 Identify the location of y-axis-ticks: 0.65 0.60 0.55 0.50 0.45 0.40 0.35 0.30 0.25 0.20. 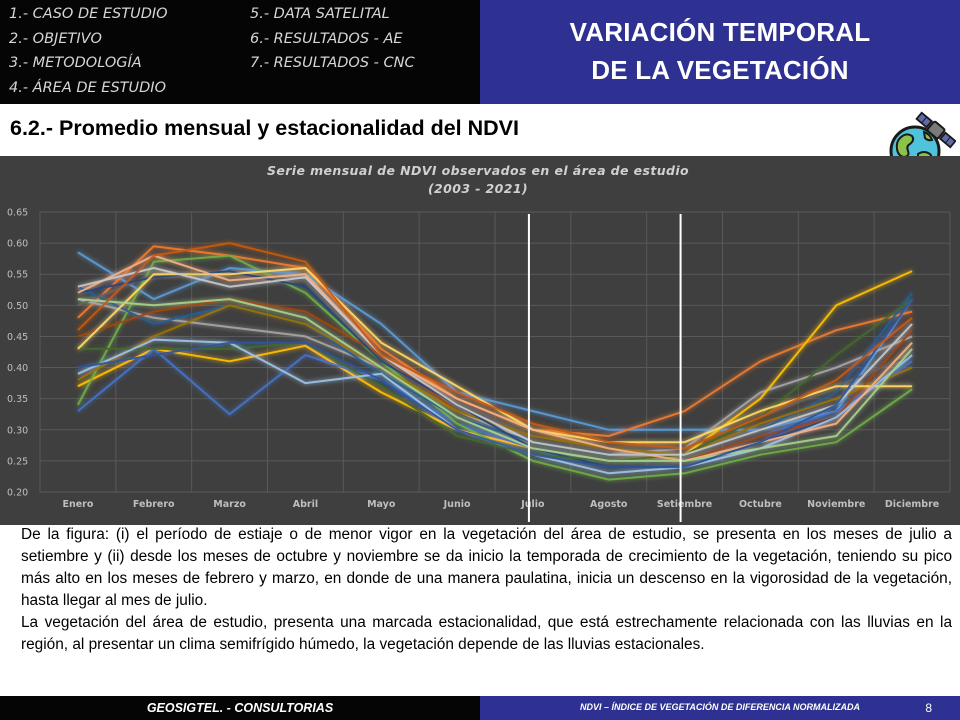
(17, 353).